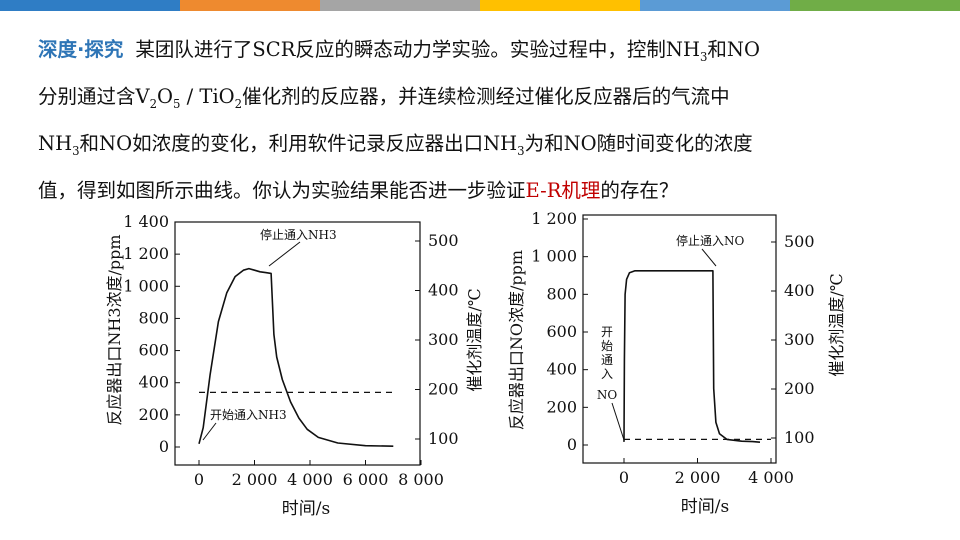  I want to click on chart2-xlabel: 时间/s, so click(705, 507).